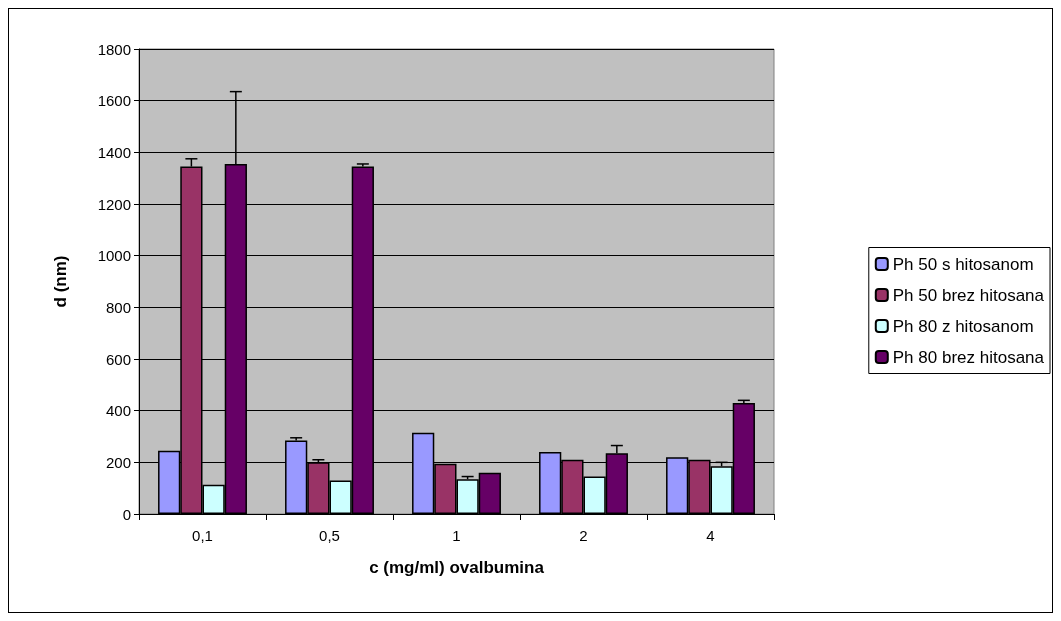 This screenshot has height=621, width=1061. What do you see at coordinates (114, 49) in the screenshot?
I see `y-tick-label: 1800` at bounding box center [114, 49].